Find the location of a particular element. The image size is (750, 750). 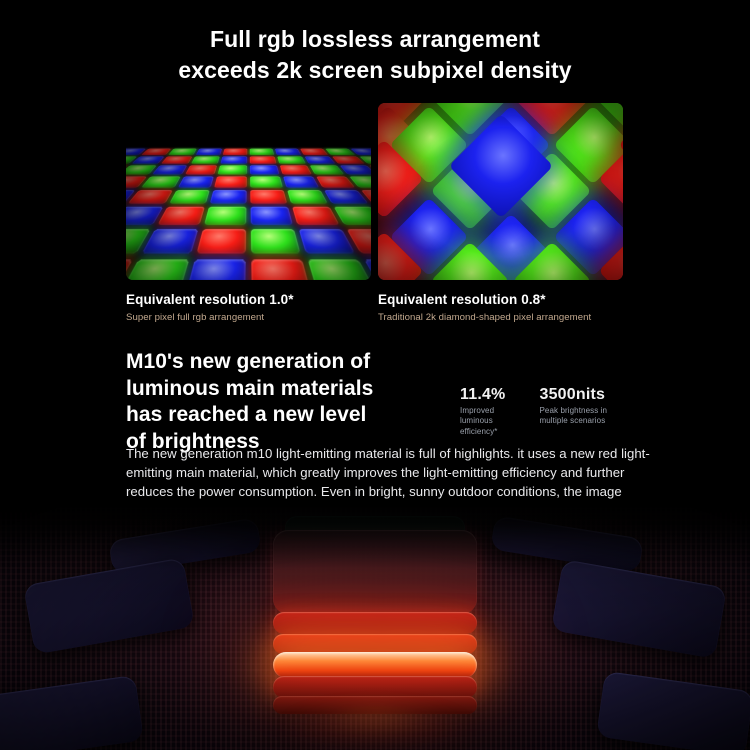

rgb-subpixel-grid-image is located at coordinates (248, 191).